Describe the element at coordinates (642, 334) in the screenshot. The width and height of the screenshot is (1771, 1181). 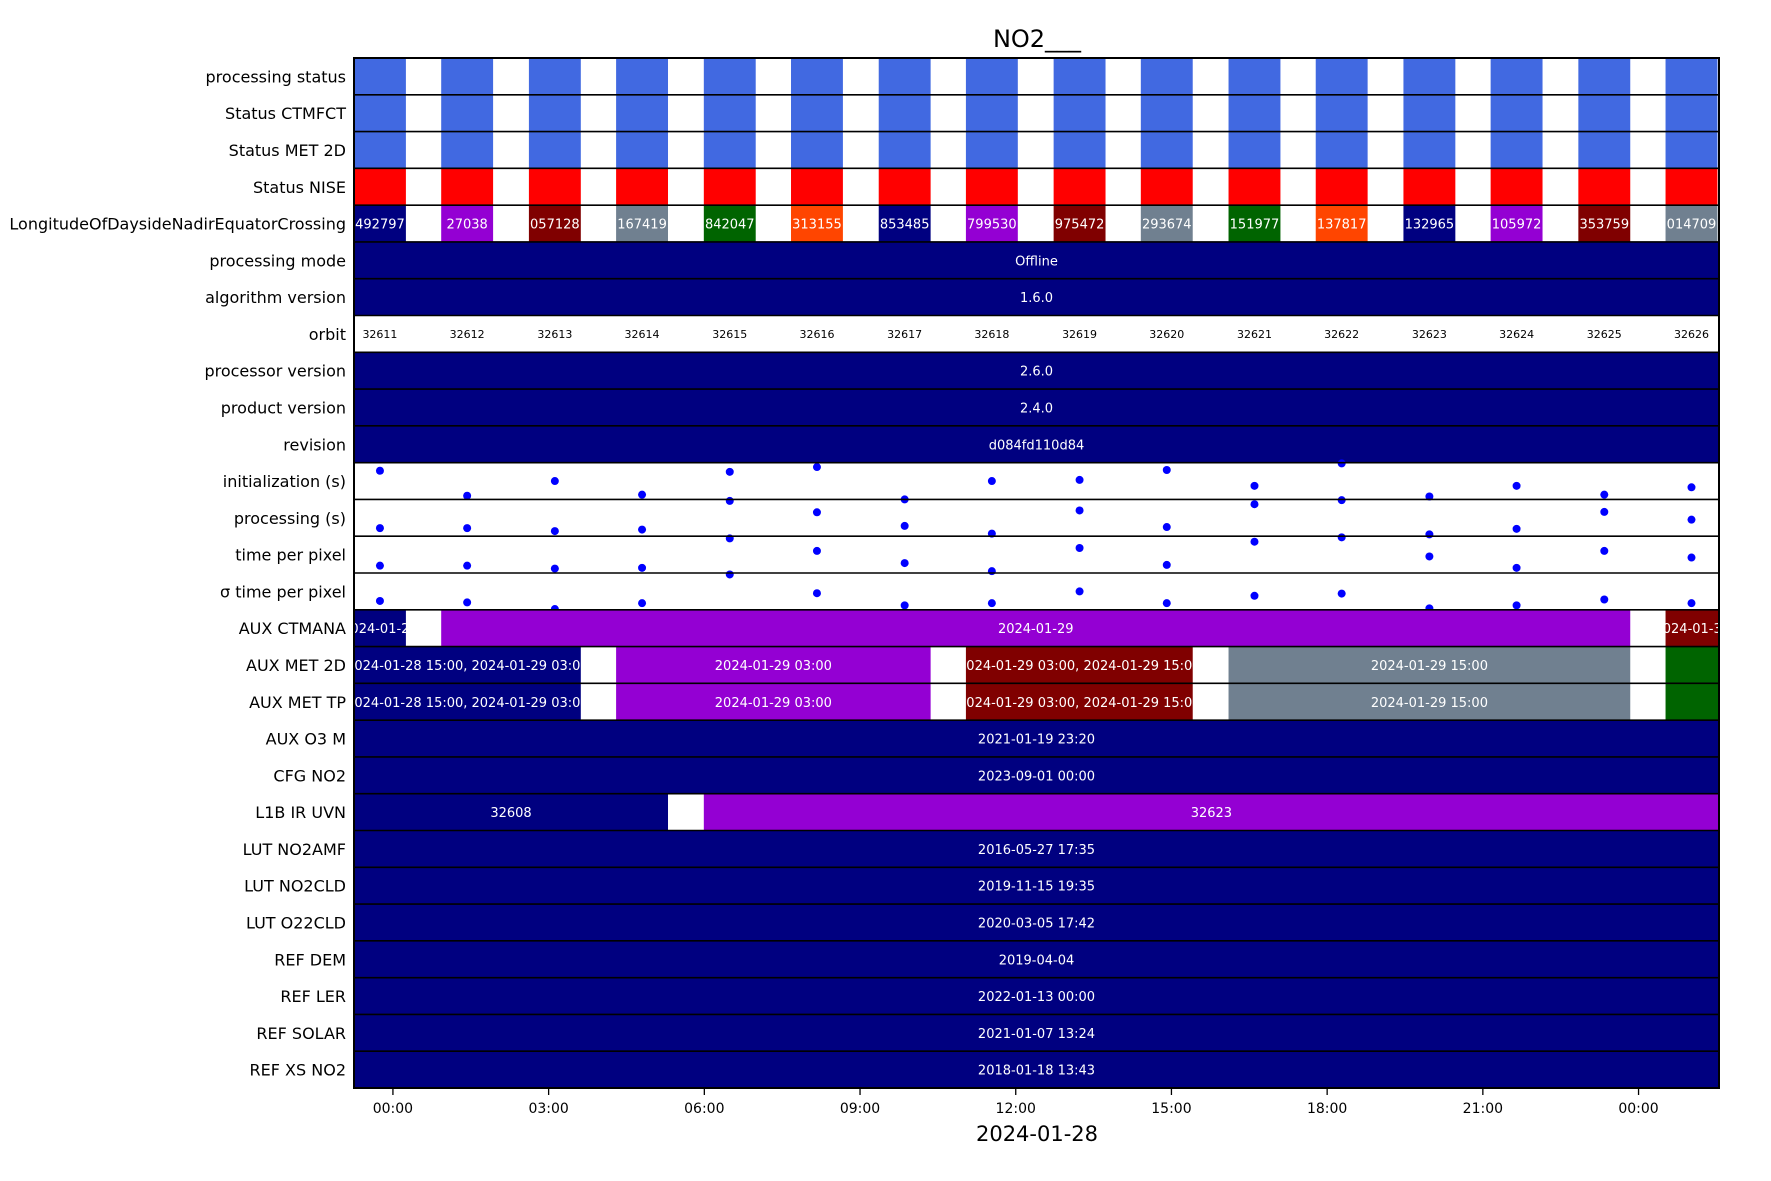
I see `orbit-number: 32614` at that location.